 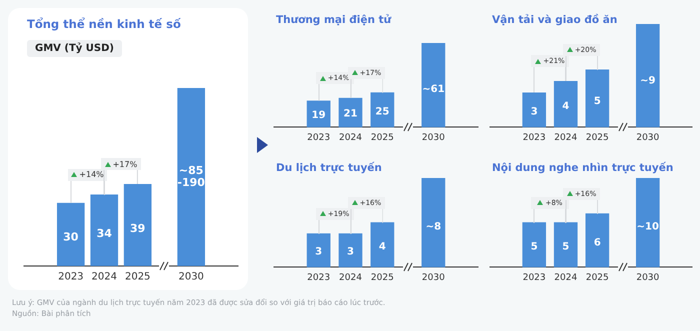 I want to click on data-label: ~8, so click(x=434, y=227).